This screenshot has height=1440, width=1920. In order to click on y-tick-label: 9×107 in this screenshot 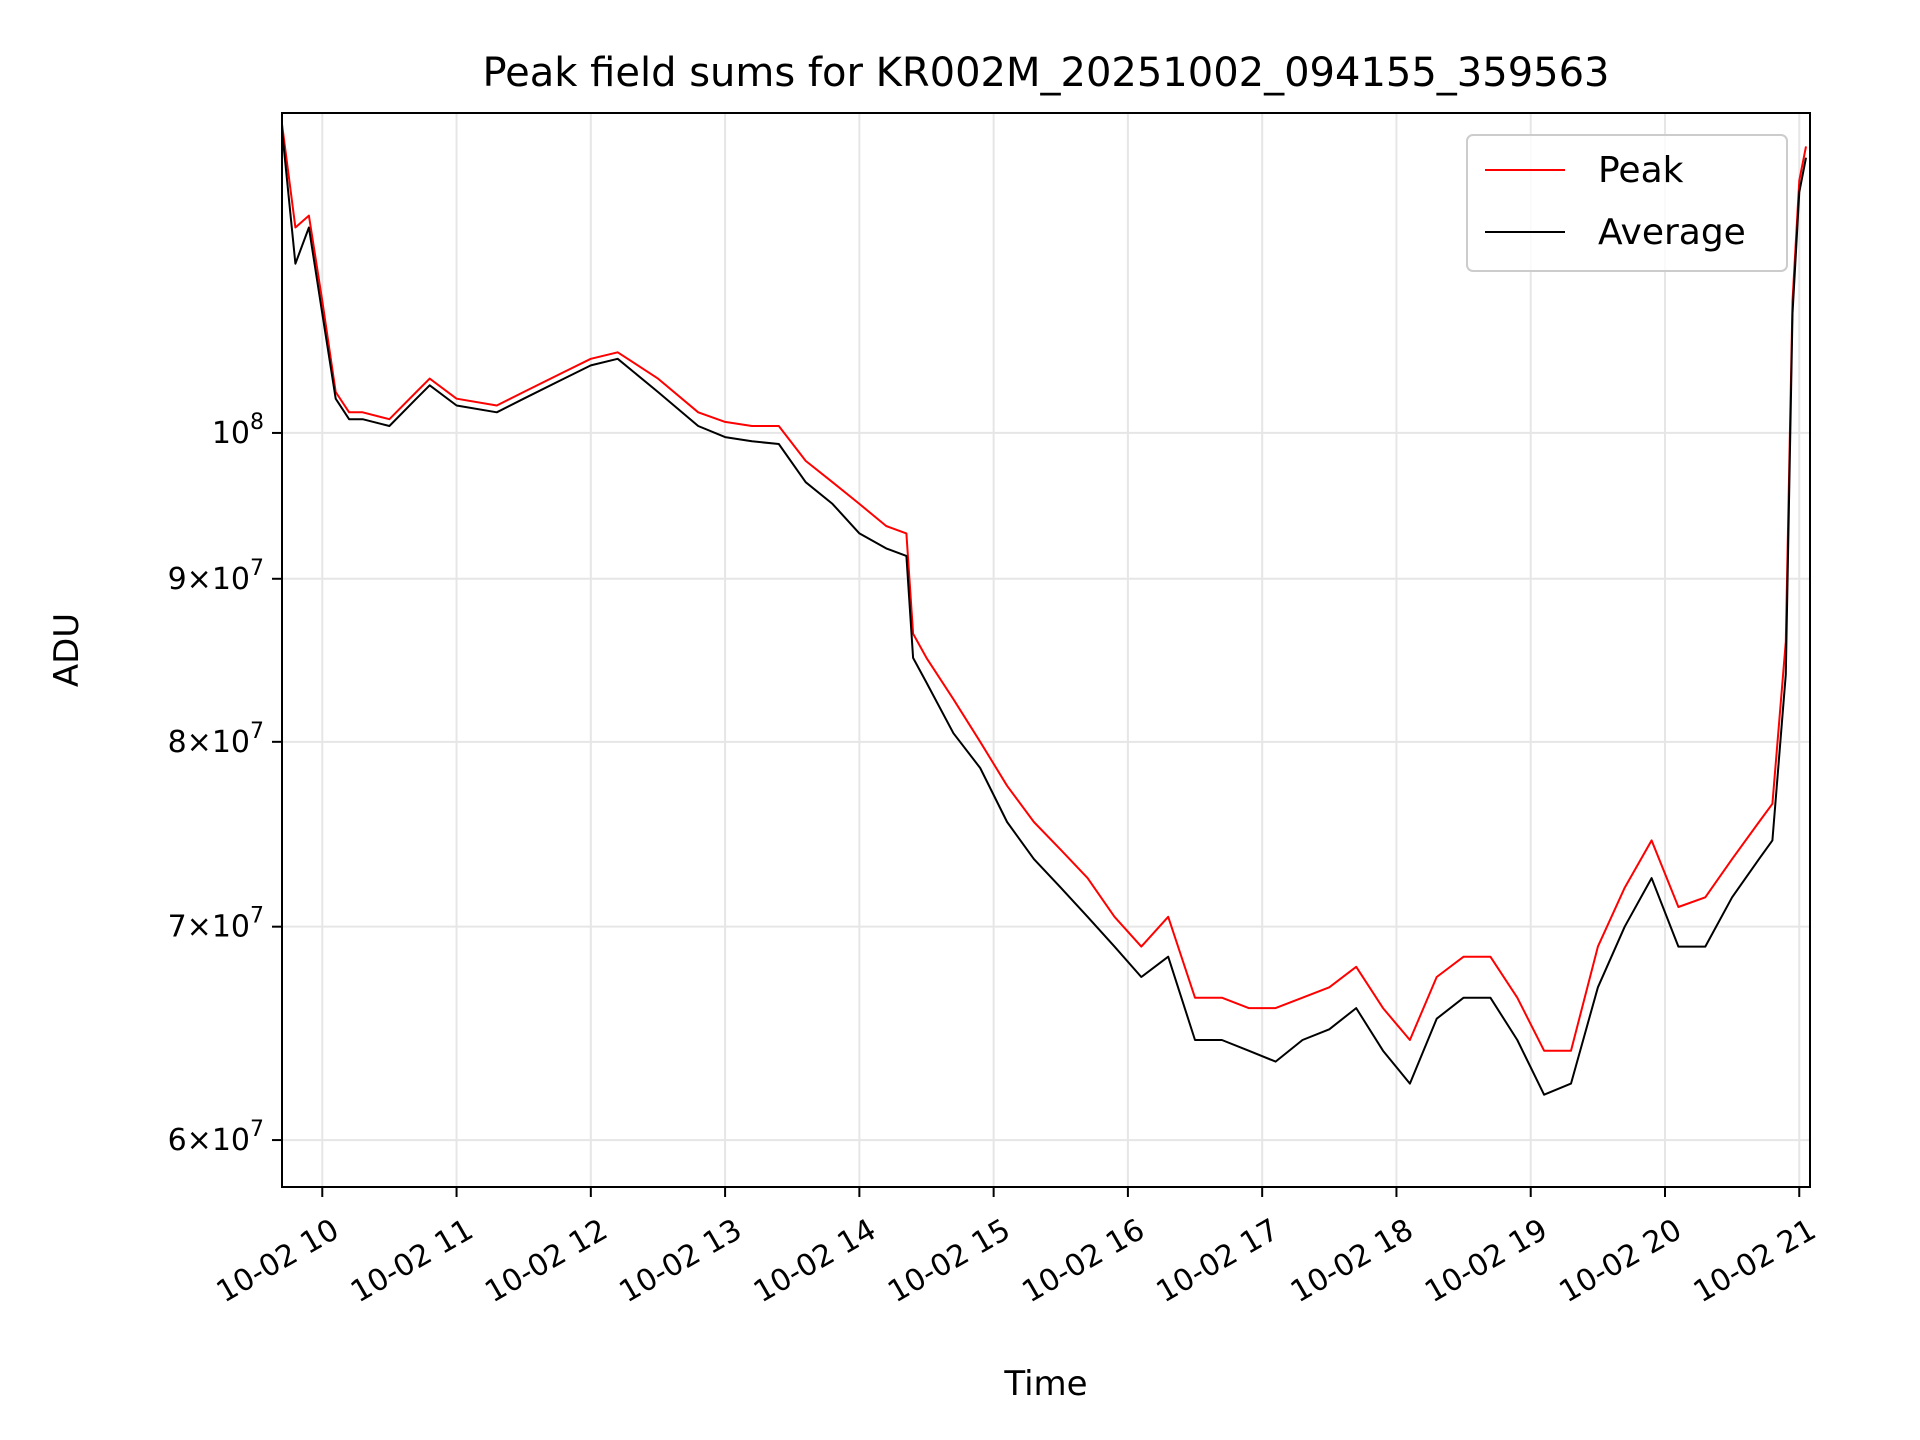, I will do `click(216, 576)`.